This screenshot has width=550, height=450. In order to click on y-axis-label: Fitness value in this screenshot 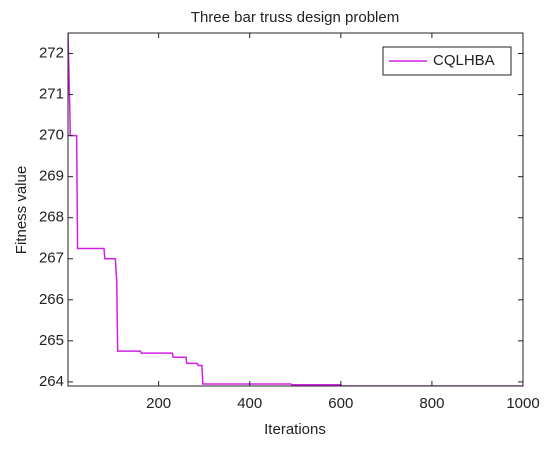, I will do `click(21, 210)`.